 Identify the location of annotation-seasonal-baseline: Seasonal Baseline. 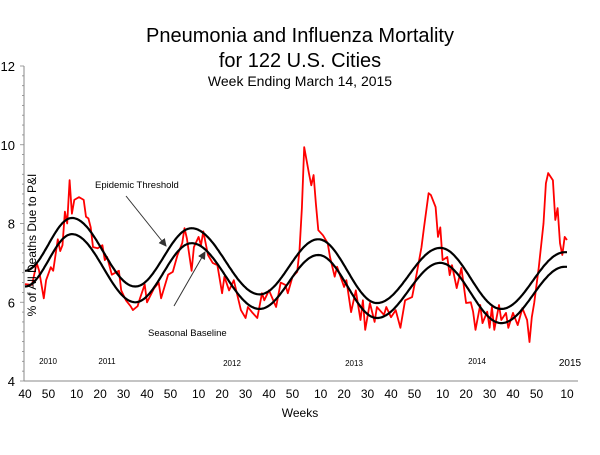
(187, 333).